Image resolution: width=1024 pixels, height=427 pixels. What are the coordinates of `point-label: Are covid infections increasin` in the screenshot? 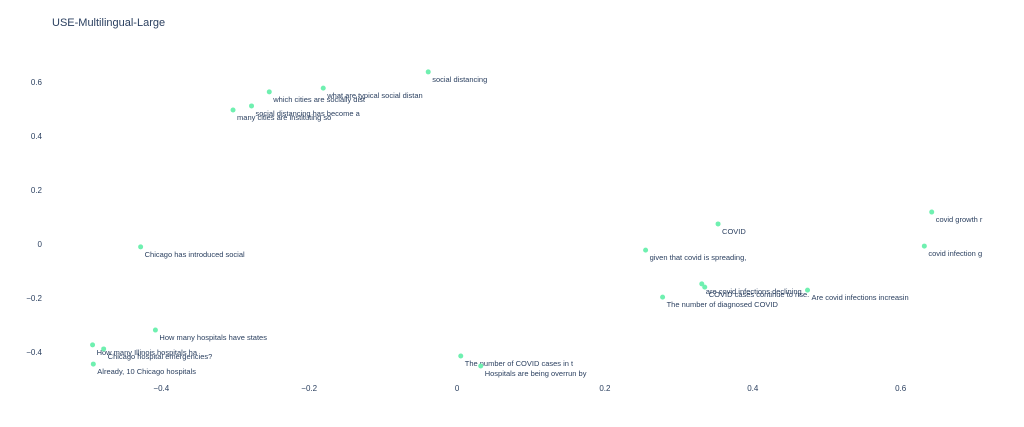 It's located at (860, 297).